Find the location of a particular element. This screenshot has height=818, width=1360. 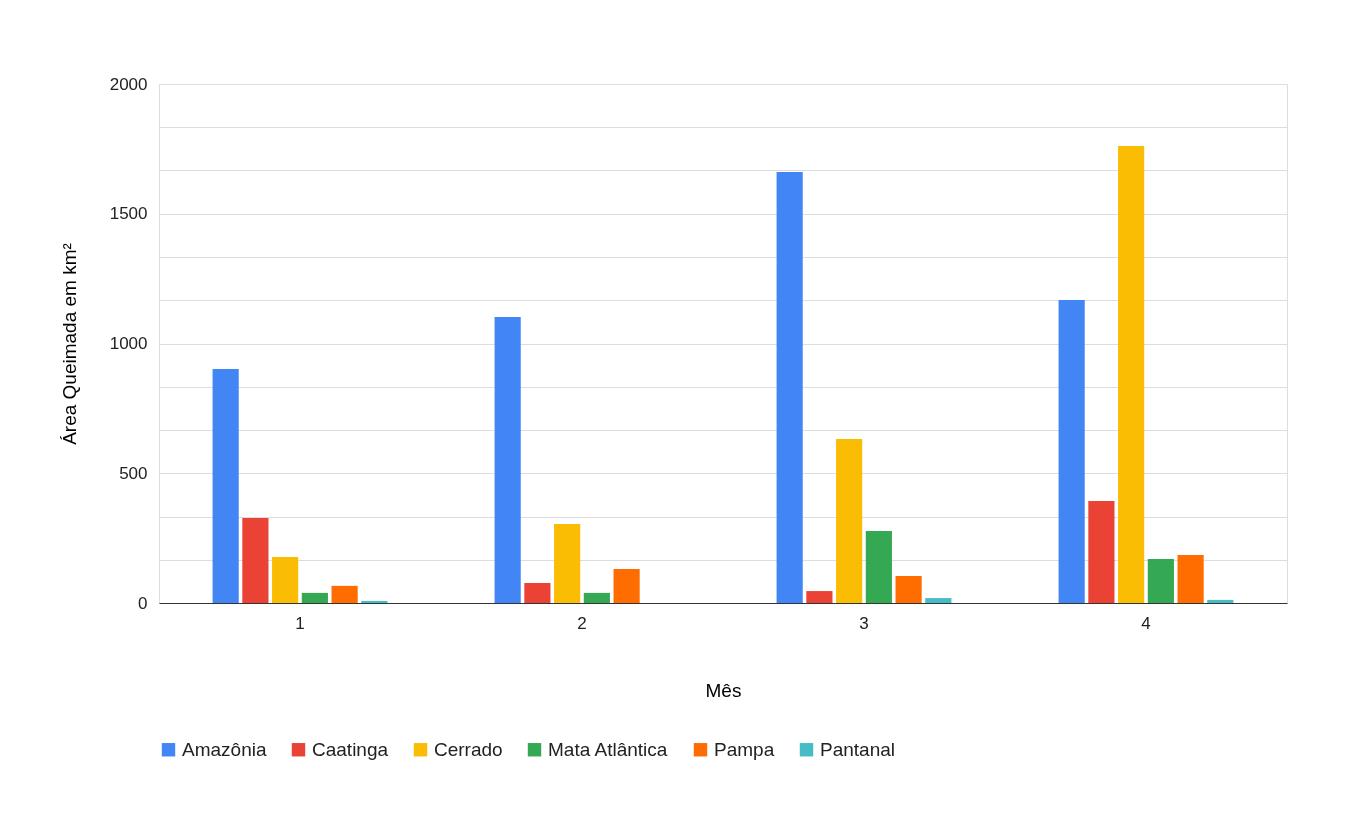

x-tick-label: 1 is located at coordinates (300, 623).